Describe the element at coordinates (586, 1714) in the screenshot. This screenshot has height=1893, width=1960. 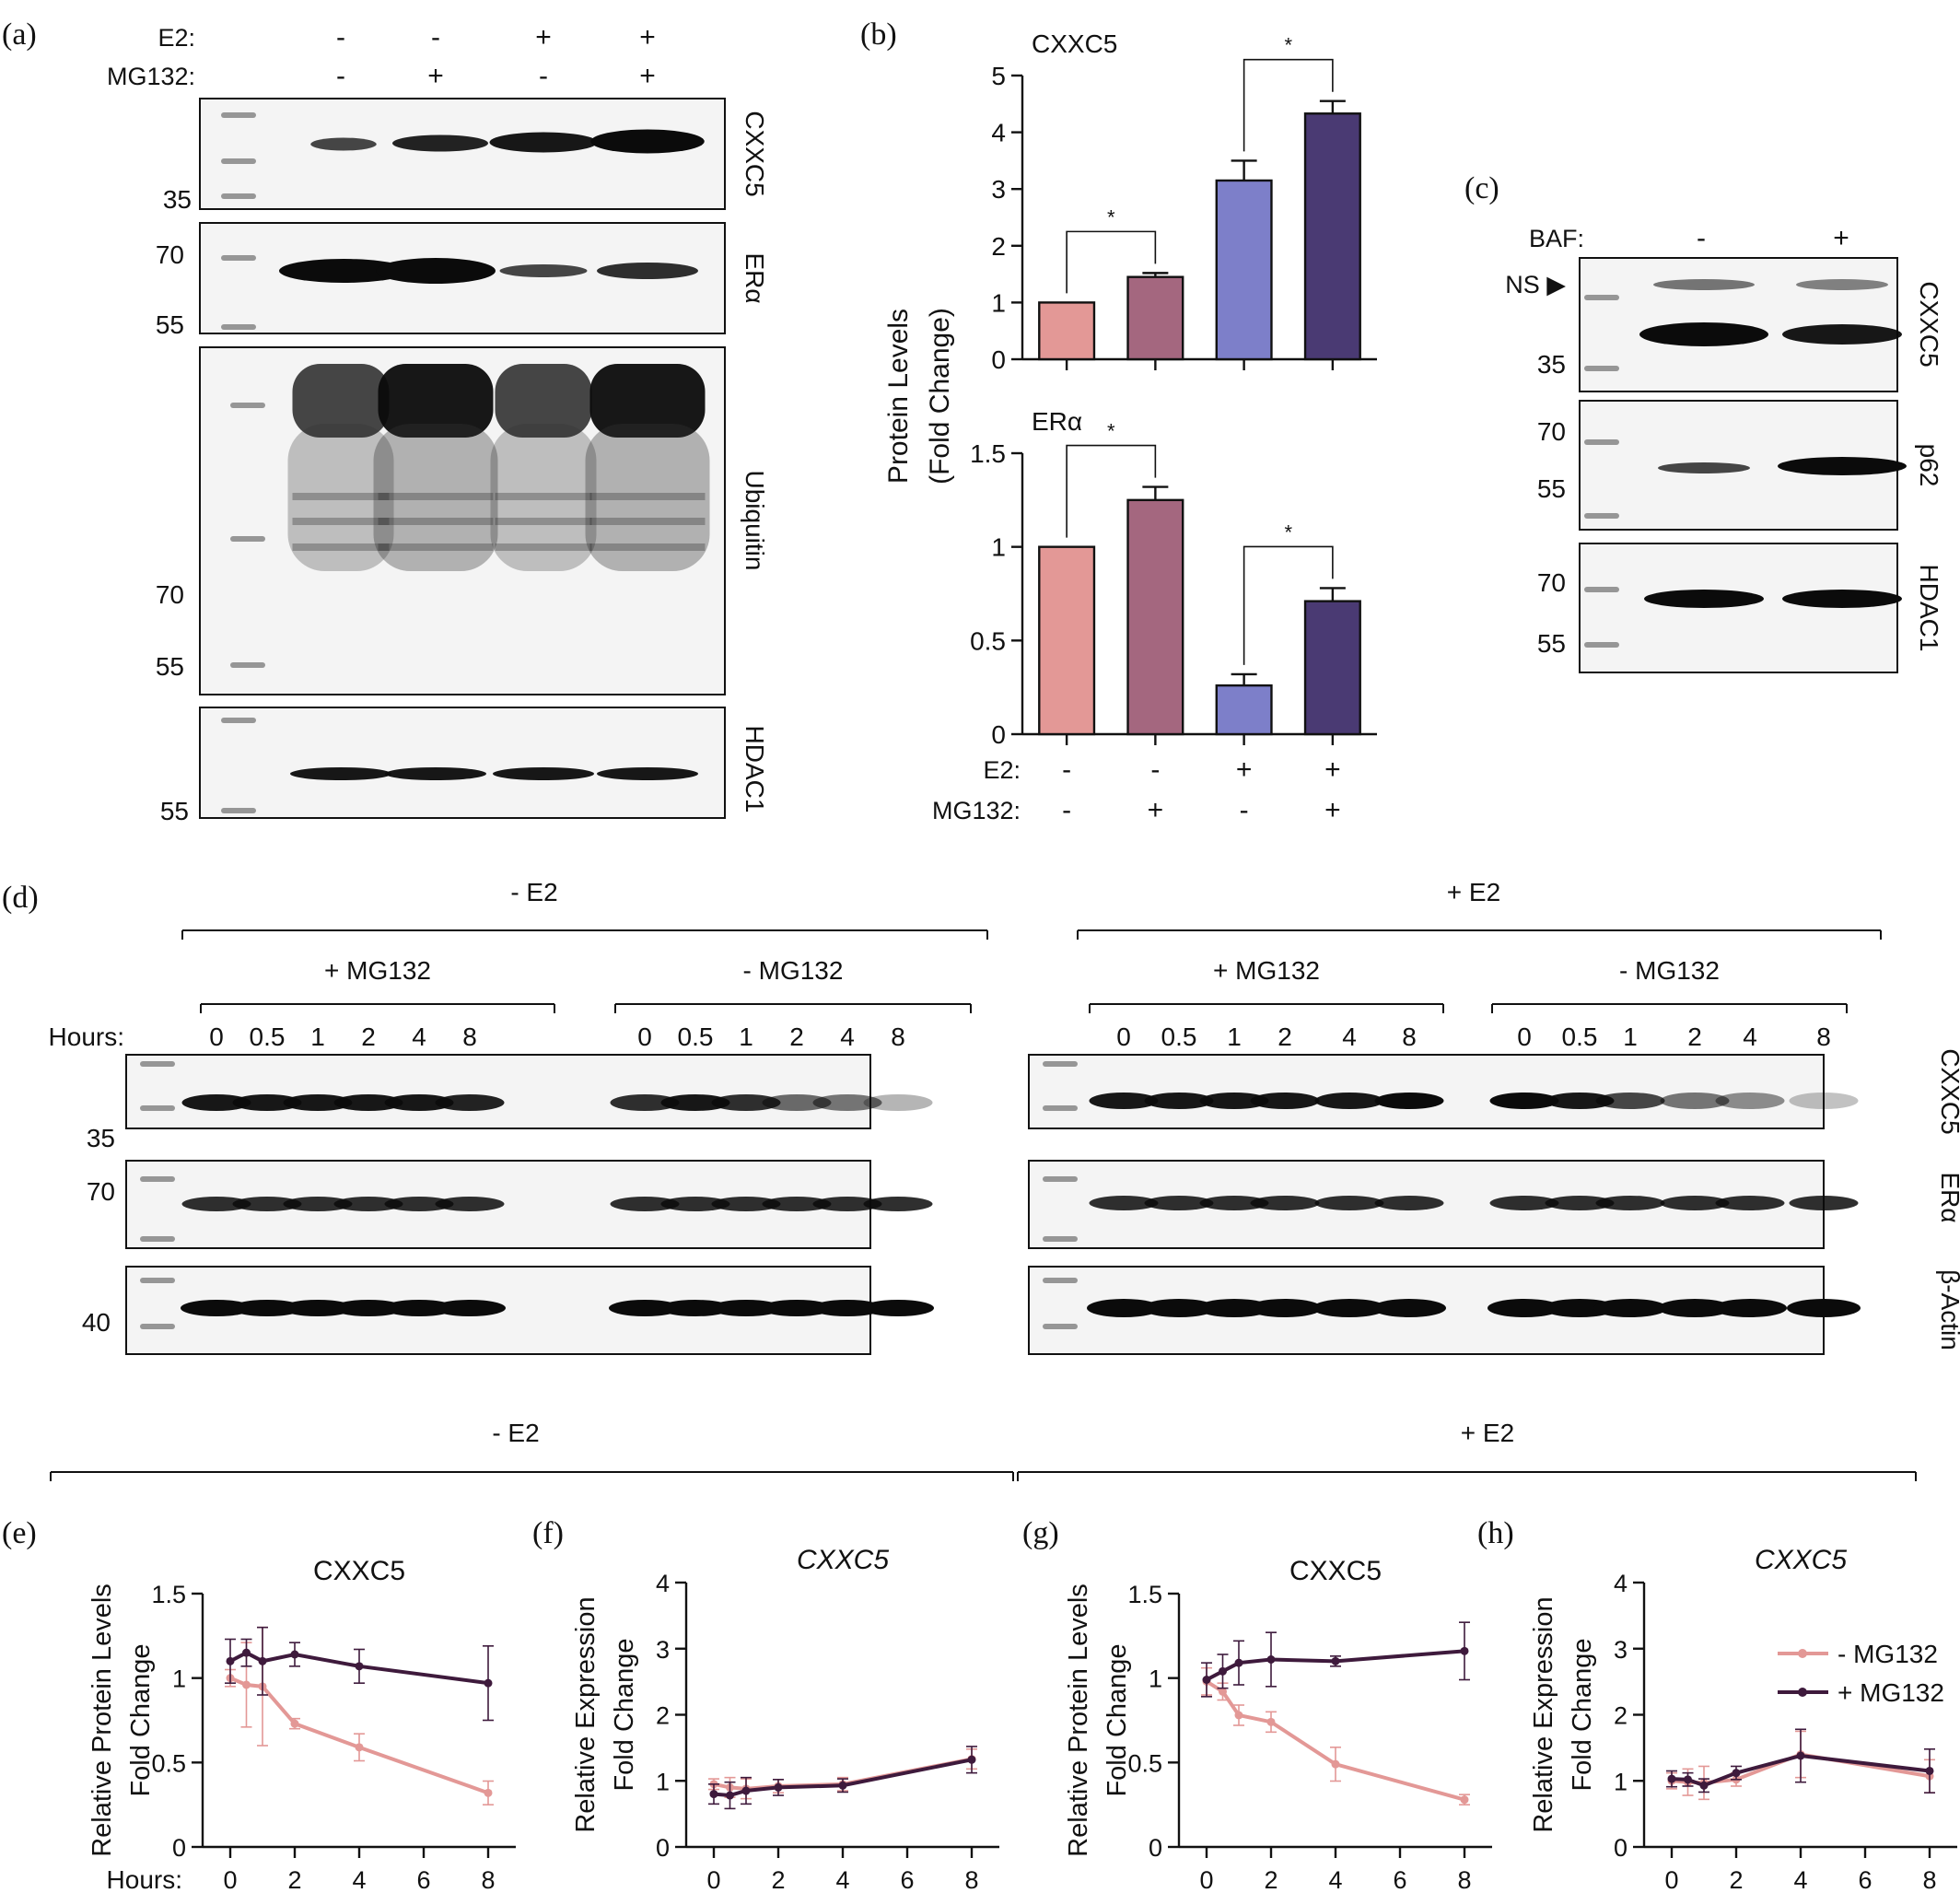
I see `y-axis-label: Relative Expression` at that location.